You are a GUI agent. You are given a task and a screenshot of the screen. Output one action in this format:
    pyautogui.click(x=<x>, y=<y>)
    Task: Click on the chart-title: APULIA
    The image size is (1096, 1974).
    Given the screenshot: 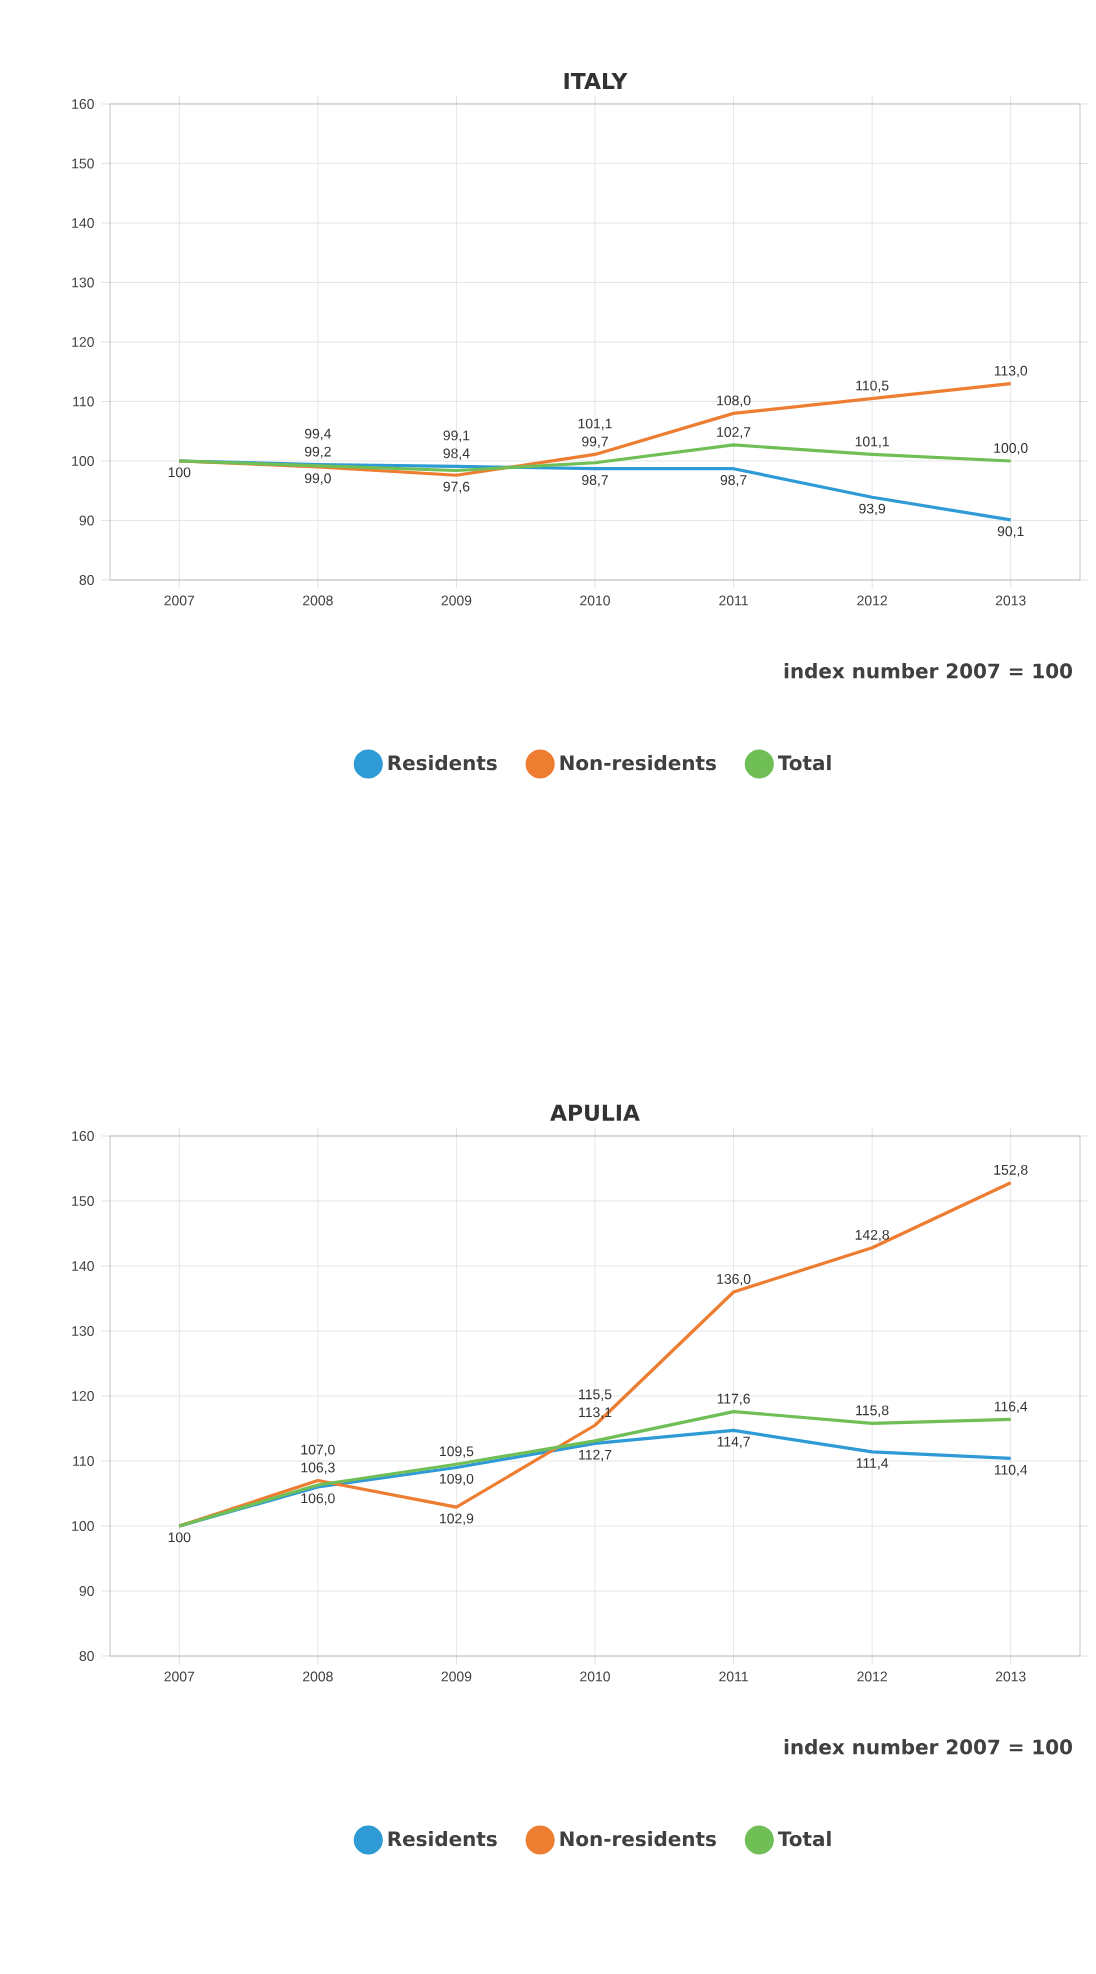 What is the action you would take?
    pyautogui.click(x=595, y=1112)
    